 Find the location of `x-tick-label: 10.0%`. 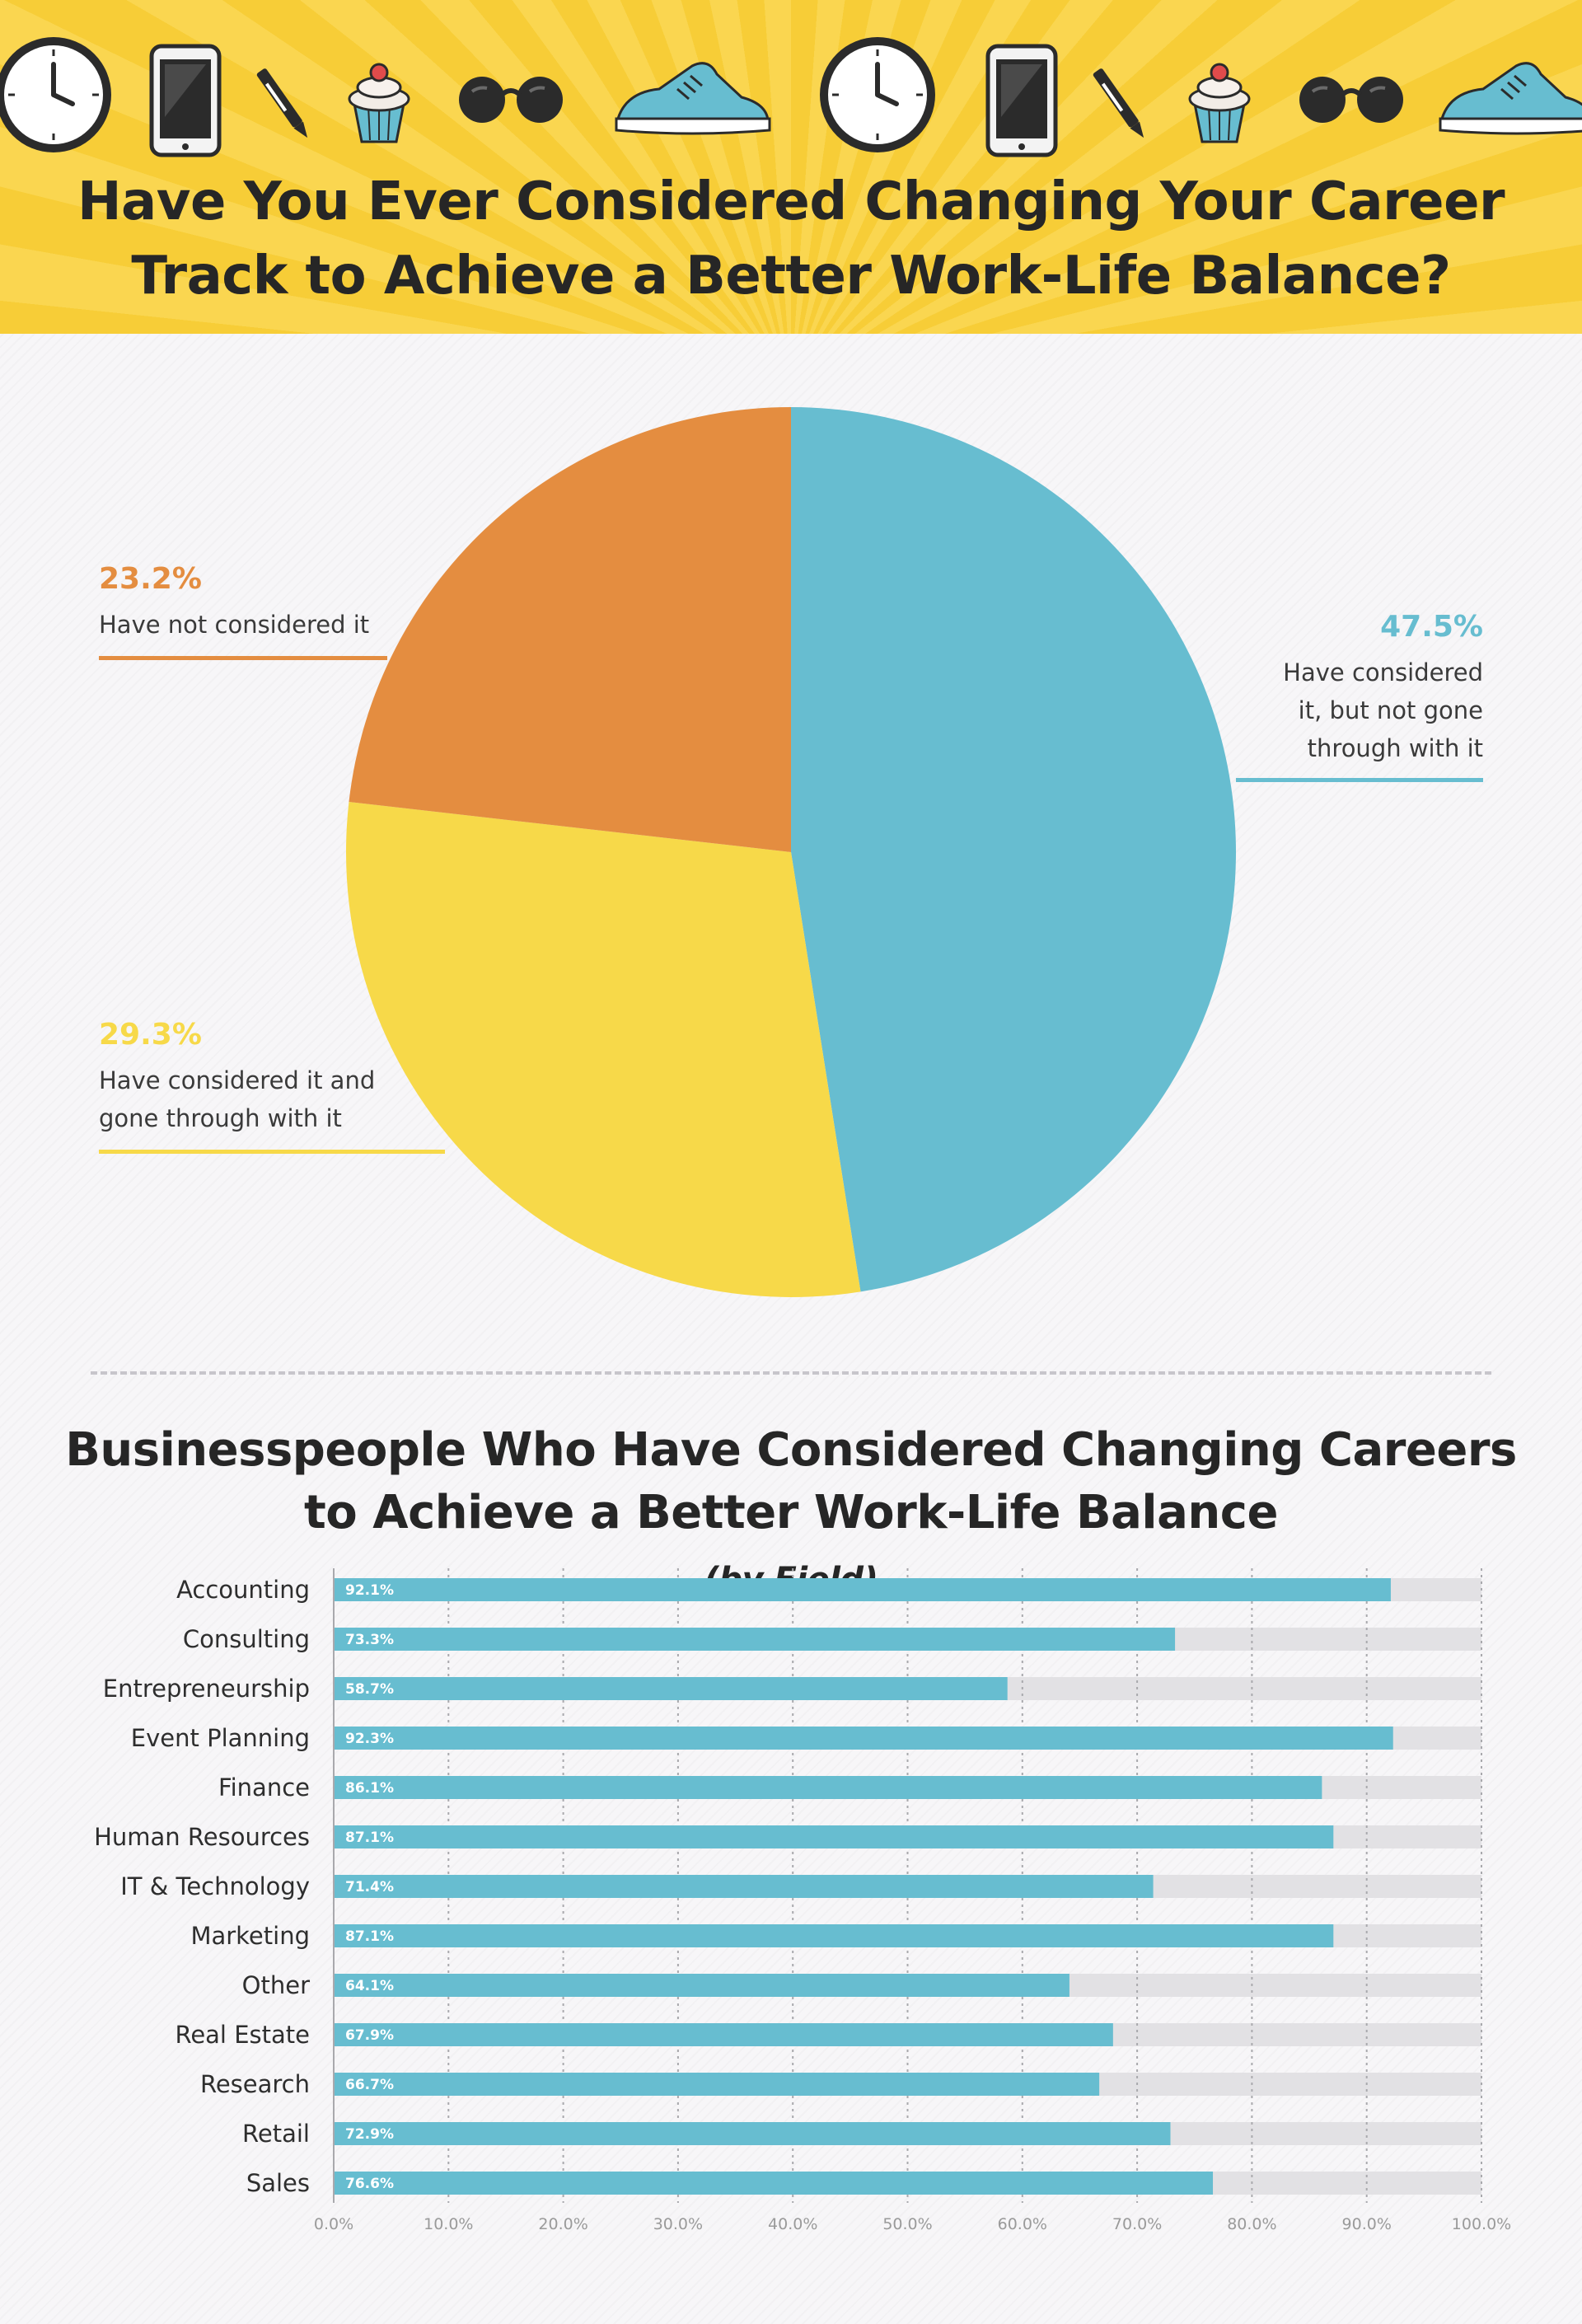

x-tick-label: 10.0% is located at coordinates (449, 2224).